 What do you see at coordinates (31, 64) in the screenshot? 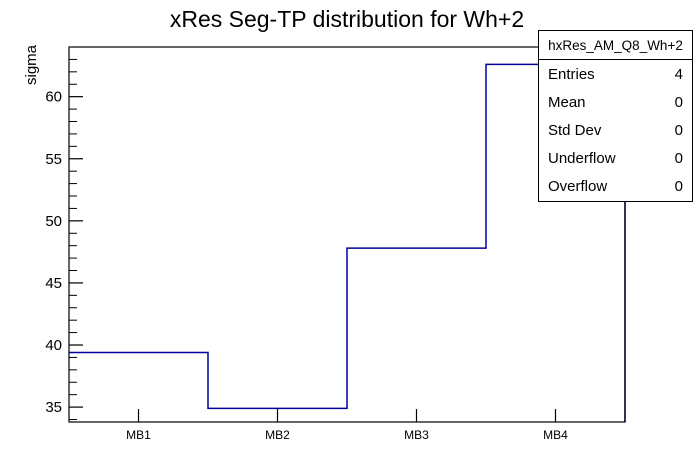
I see `y-axis-title: sigma` at bounding box center [31, 64].